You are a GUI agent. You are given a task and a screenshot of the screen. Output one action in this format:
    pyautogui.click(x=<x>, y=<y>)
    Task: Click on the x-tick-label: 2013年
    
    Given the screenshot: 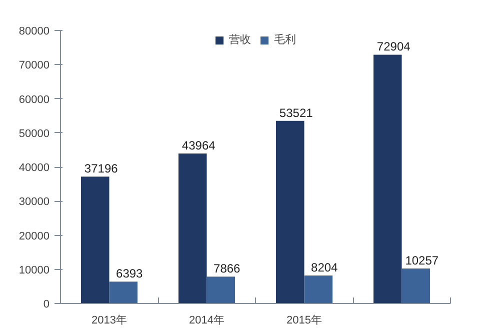 What is the action you would take?
    pyautogui.click(x=109, y=320)
    